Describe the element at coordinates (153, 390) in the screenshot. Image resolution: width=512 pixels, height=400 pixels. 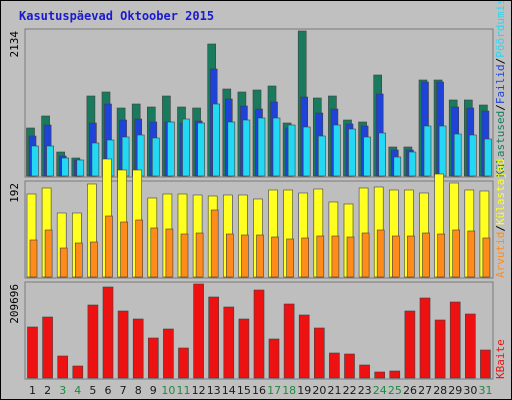
I see `x-tick-day-9: 9` at that location.